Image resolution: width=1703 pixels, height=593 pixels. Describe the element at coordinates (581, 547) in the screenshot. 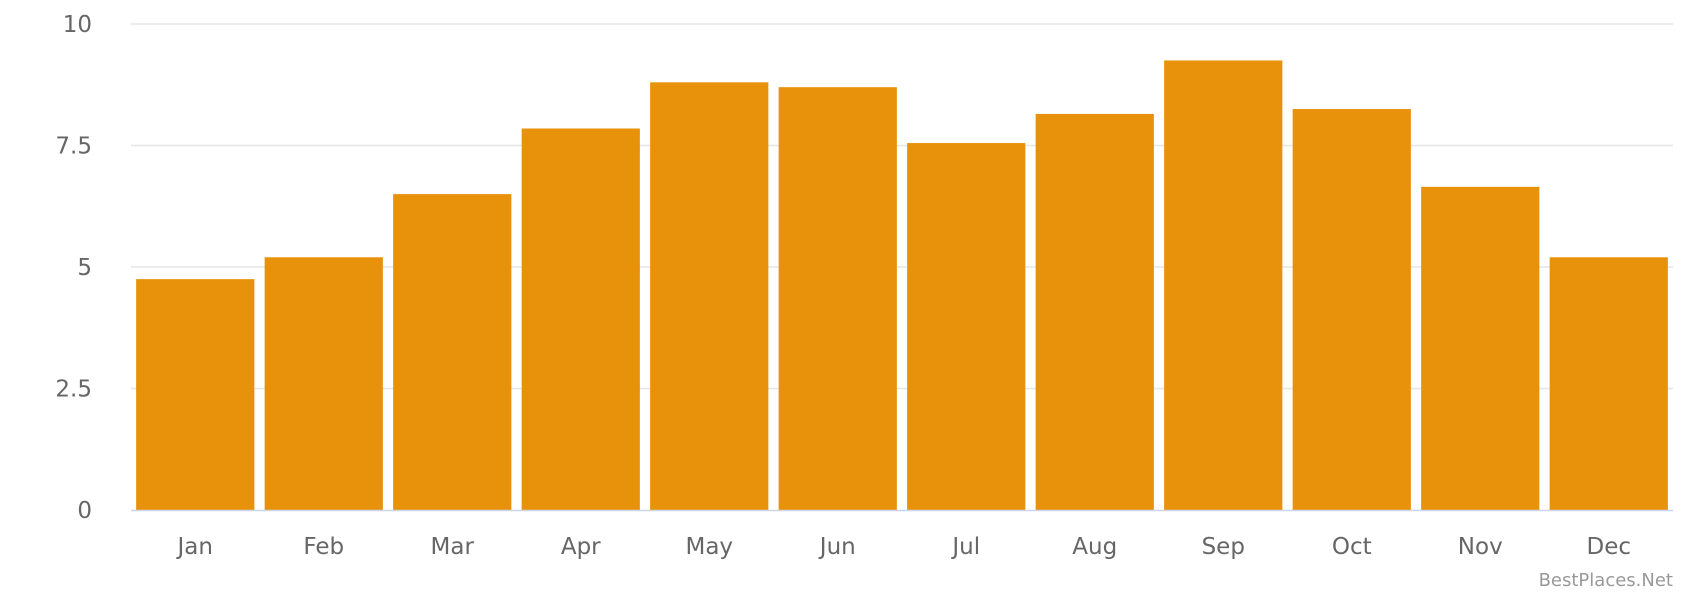

I see `x-tick-label: Apr` at that location.